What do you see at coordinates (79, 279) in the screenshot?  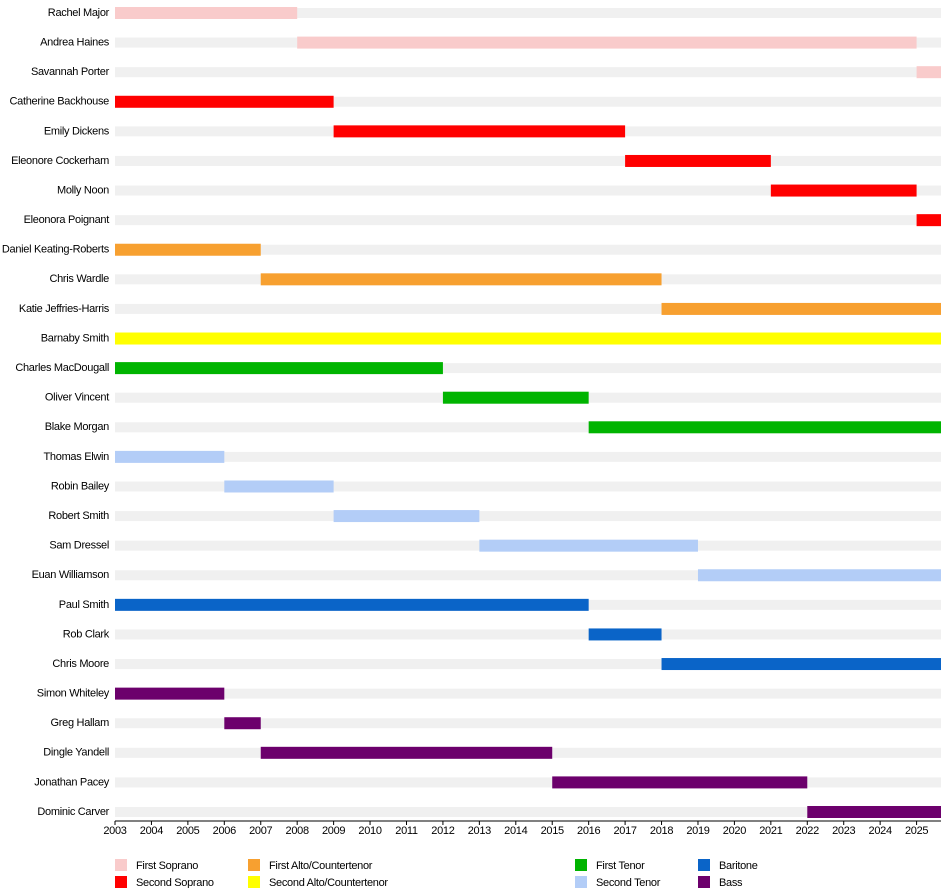 I see `row-label: Chris Wardle` at bounding box center [79, 279].